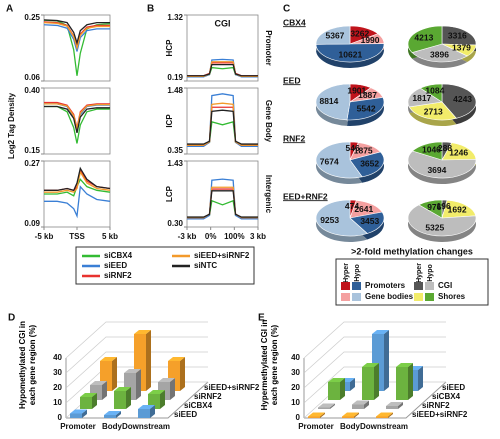 This screenshot has height=439, width=500. What do you see at coordinates (258, 236) in the screenshot?
I see `x-tick-label: 3 kb` at bounding box center [258, 236].